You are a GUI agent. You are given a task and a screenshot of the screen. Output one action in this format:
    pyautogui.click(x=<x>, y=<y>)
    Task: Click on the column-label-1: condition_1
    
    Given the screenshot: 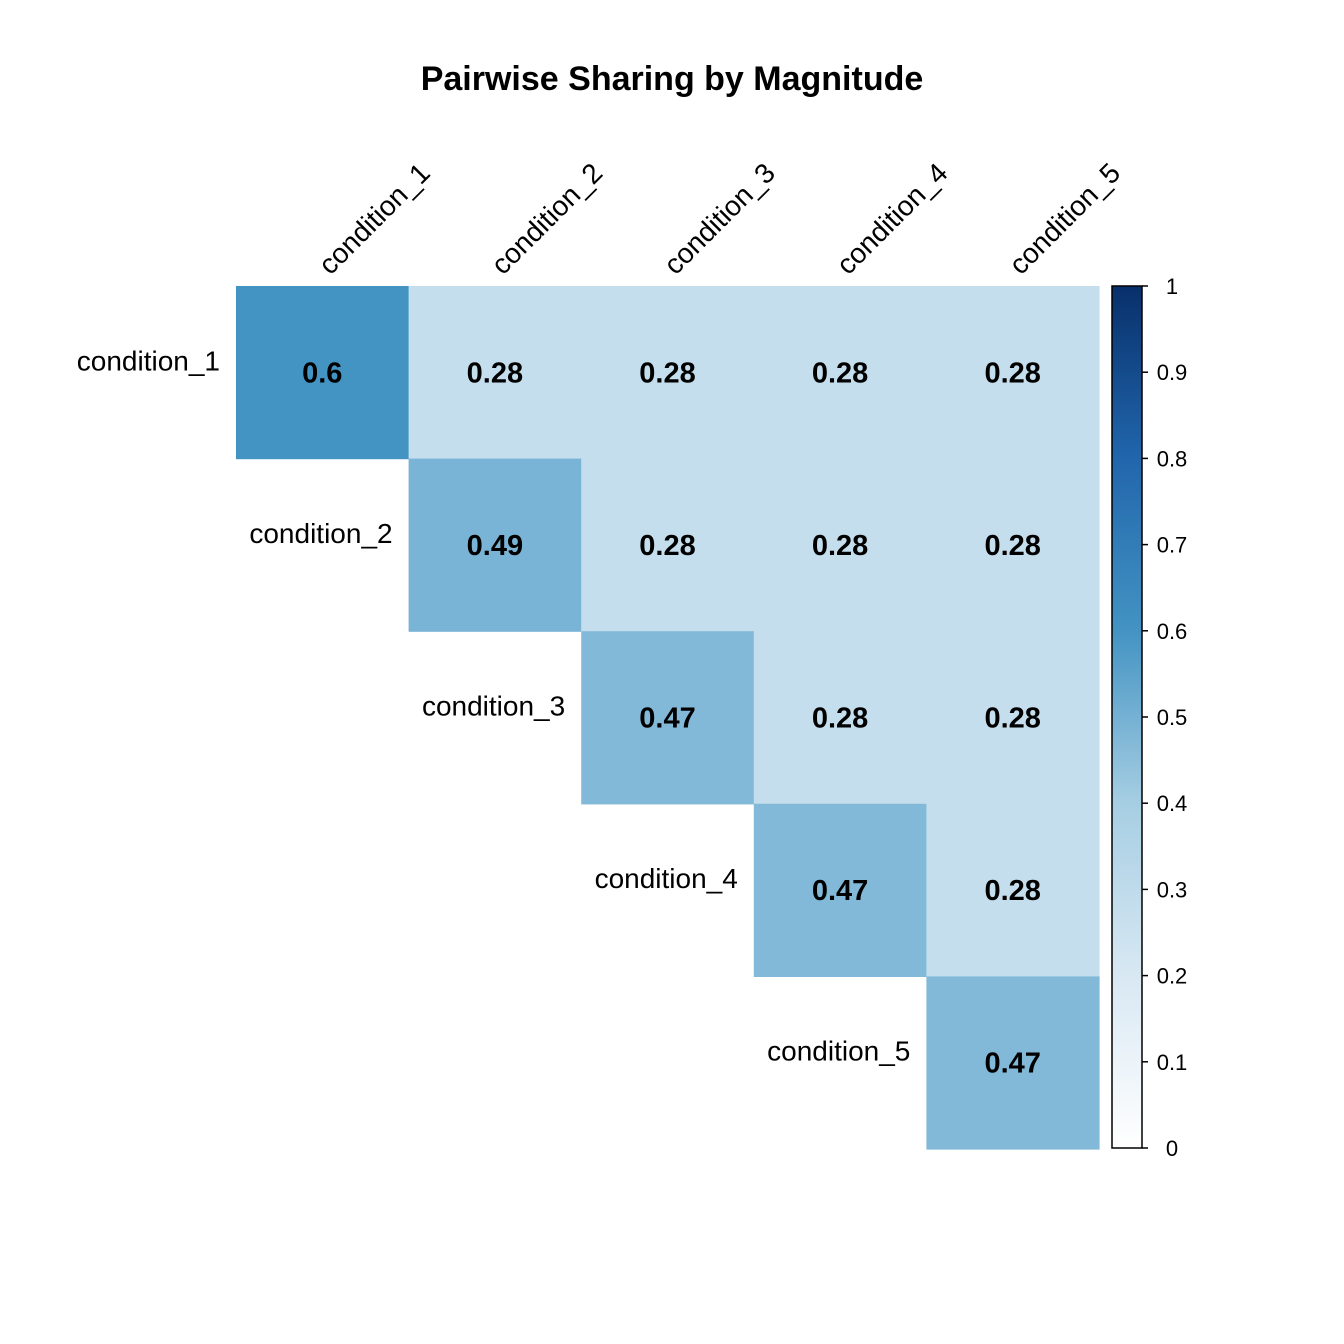 What is the action you would take?
    pyautogui.click(x=374, y=218)
    